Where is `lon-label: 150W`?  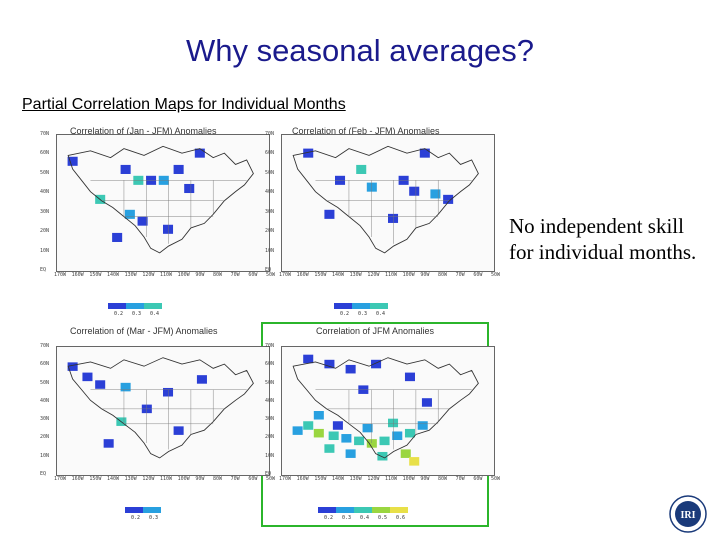
lon-label: 150W is located at coordinates (95, 479).